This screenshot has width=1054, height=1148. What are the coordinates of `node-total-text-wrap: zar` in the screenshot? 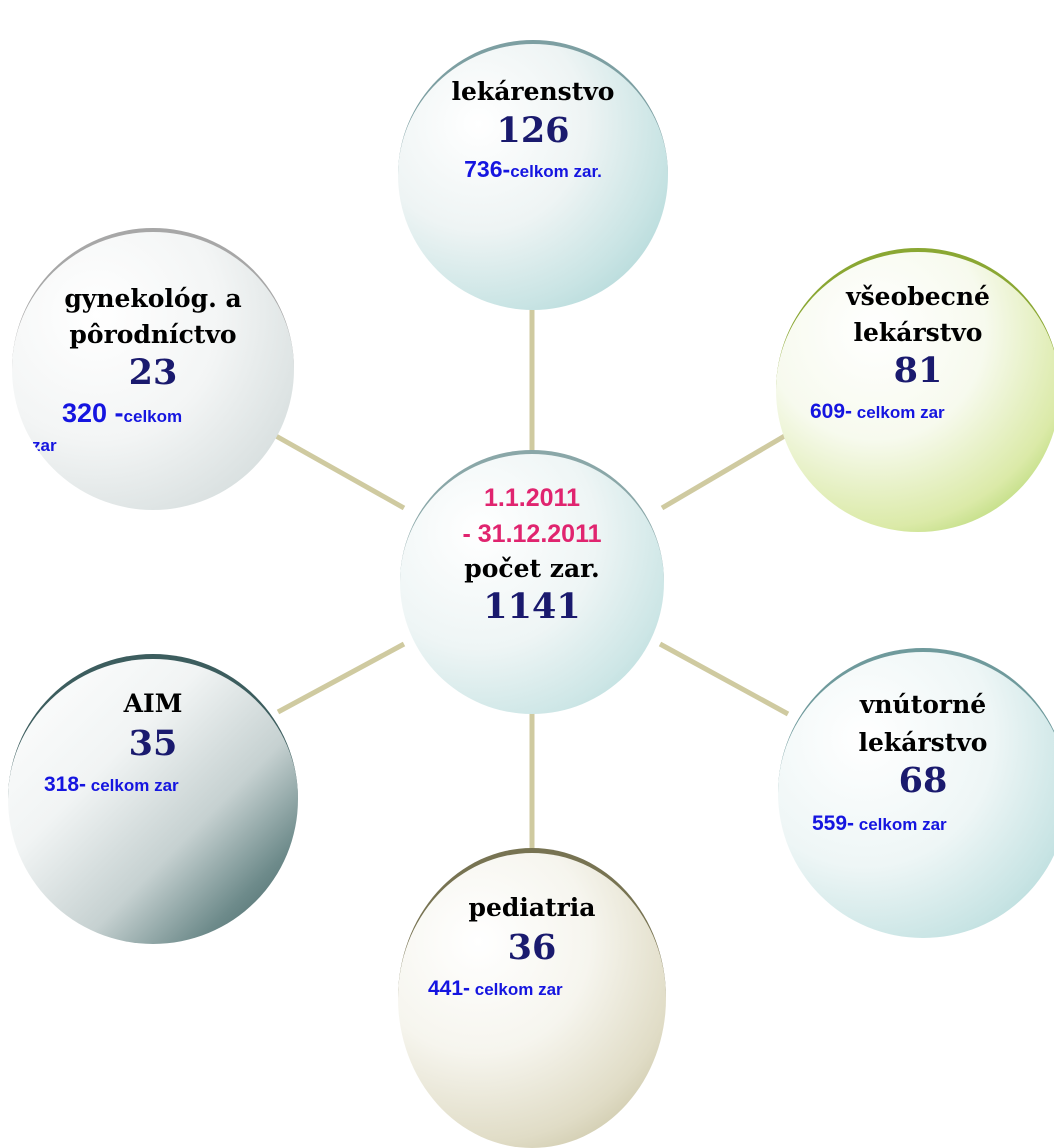 It's located at (44, 445).